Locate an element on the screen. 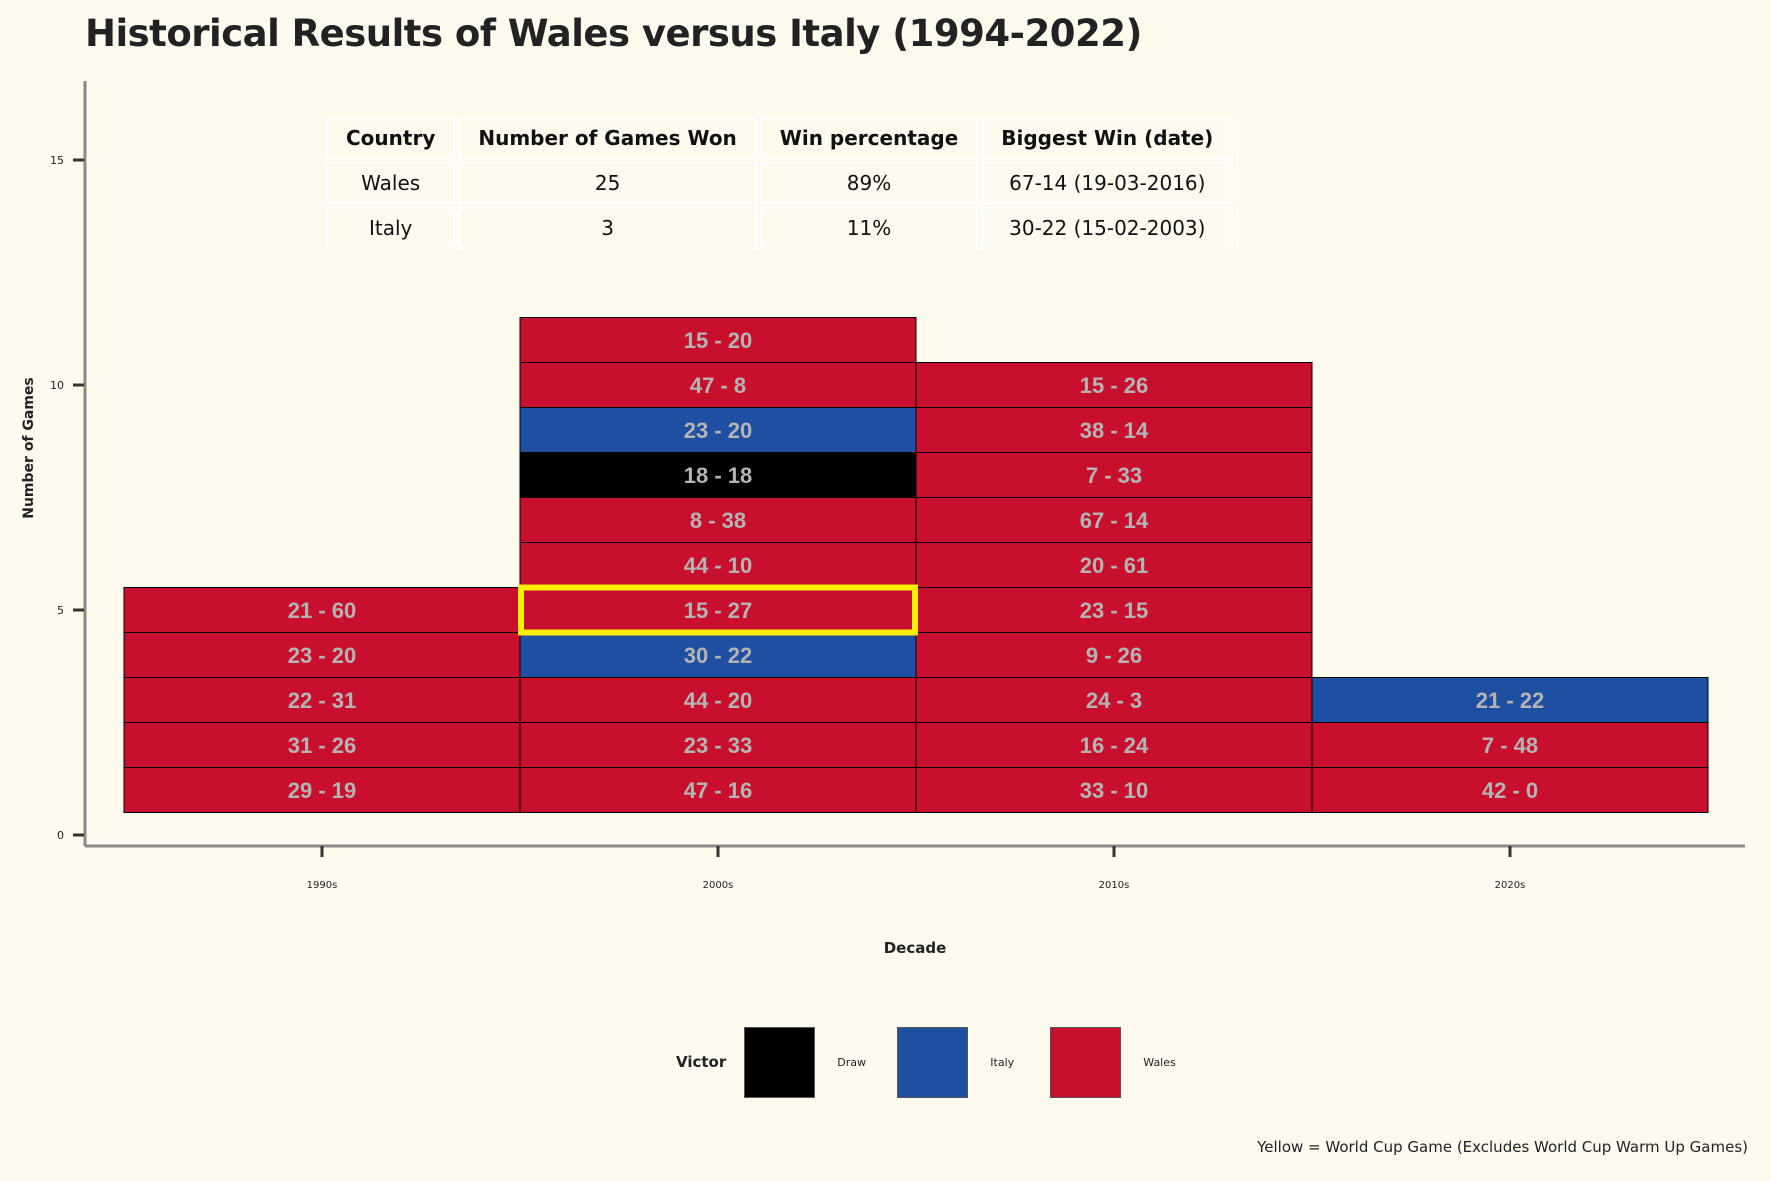 The image size is (1771, 1181). tile-score-label: 9 - 26 is located at coordinates (1114, 655).